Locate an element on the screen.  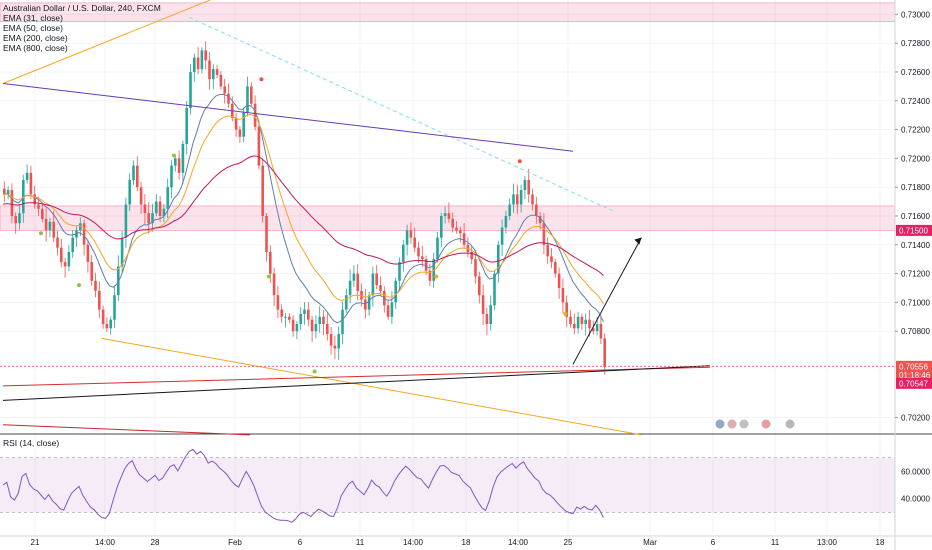
projection-arrowhead is located at coordinates (638, 241).